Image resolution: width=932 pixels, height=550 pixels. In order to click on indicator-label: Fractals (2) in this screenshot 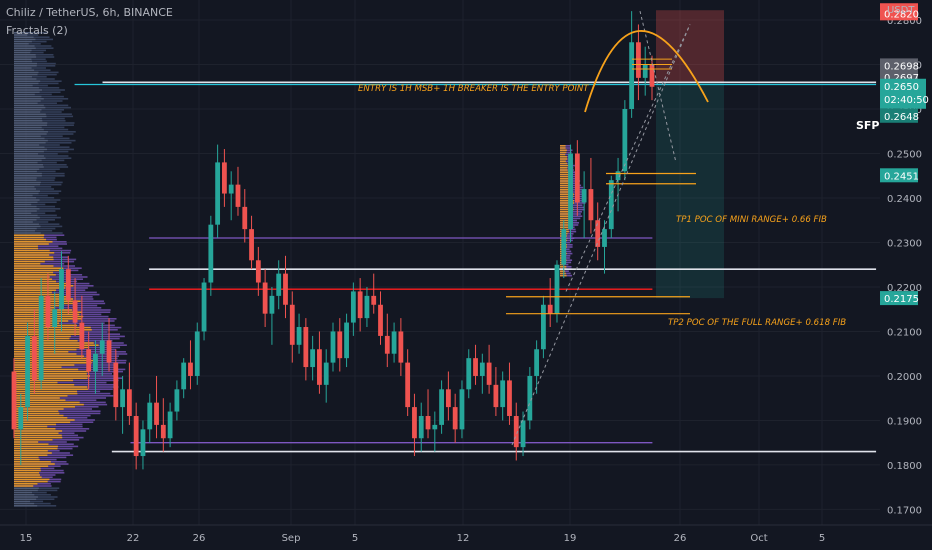, I will do `click(37, 30)`.